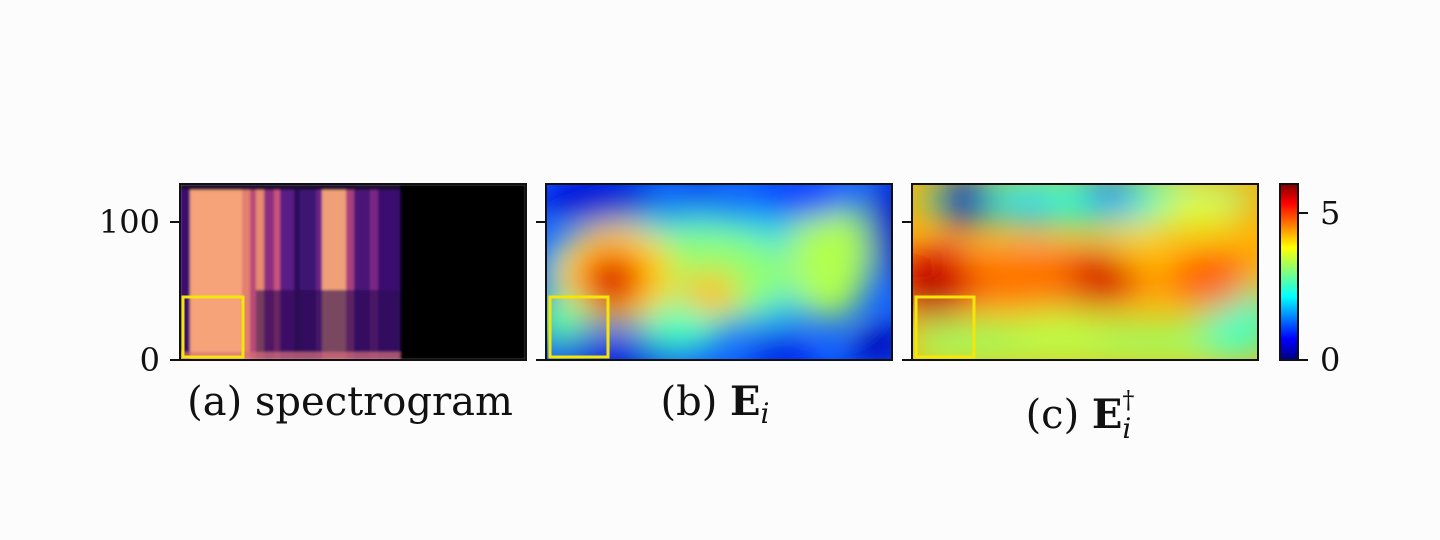 The width and height of the screenshot is (1440, 540). I want to click on y-tick-label-100: 100, so click(129, 222).